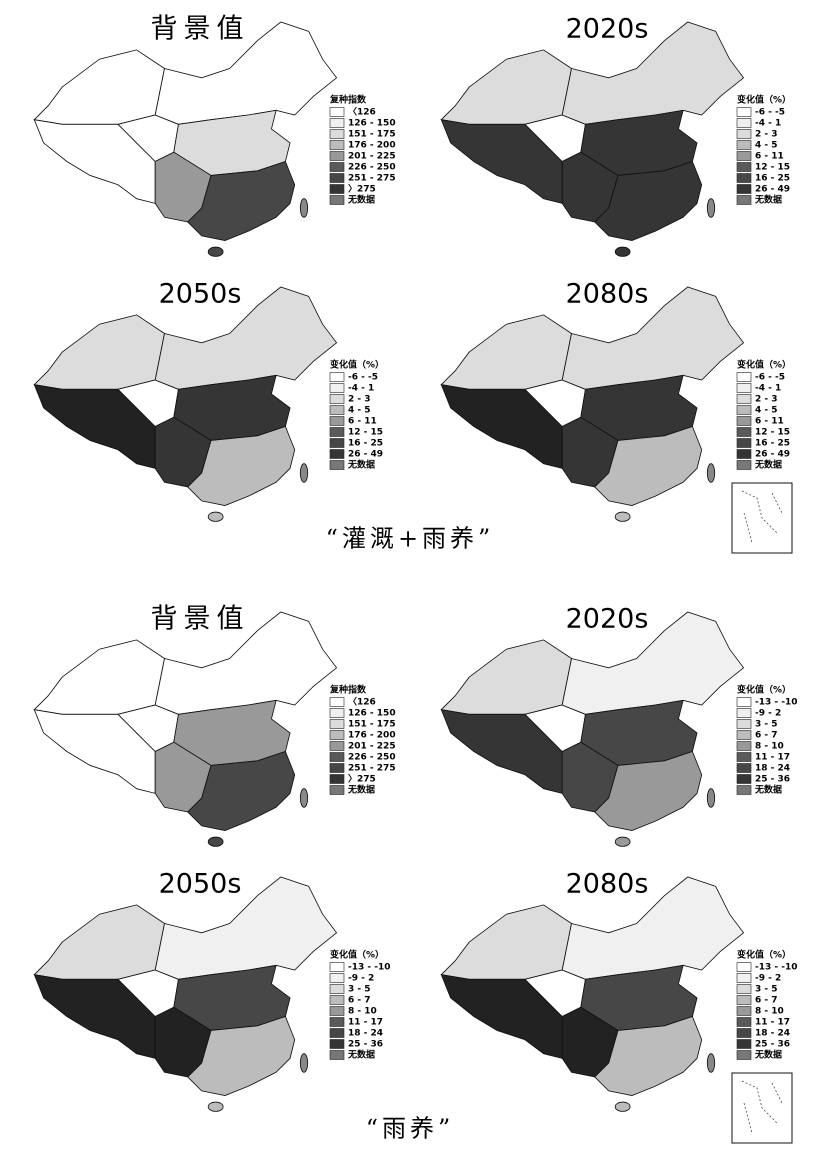 The image size is (814, 1154). What do you see at coordinates (372, 736) in the screenshot?
I see `legend-label: 176 - 200` at bounding box center [372, 736].